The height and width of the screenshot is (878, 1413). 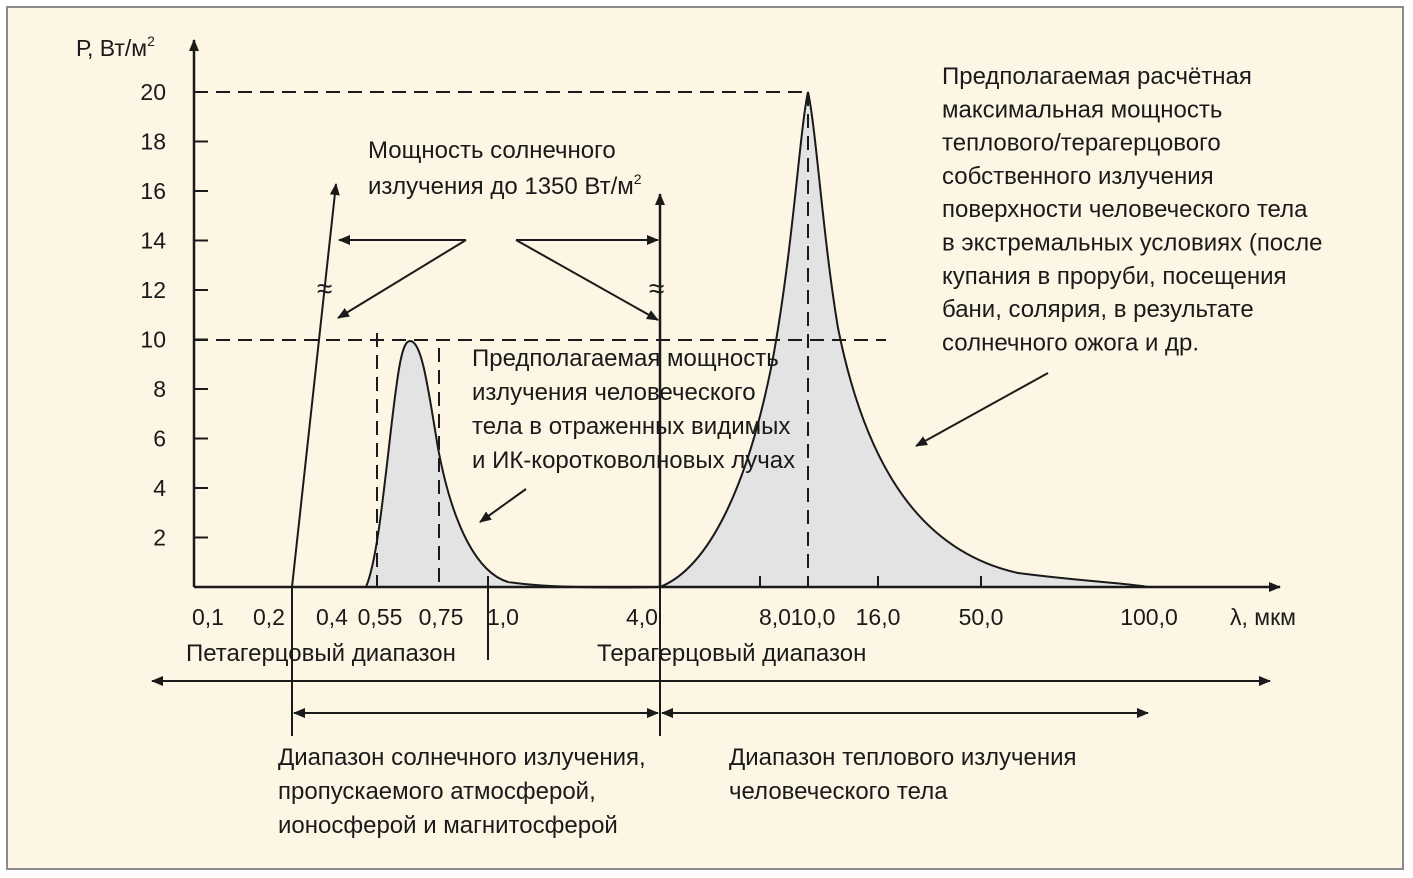 What do you see at coordinates (731, 653) in the screenshot?
I see `terahertz-range-label: Терагерцовый диапазон` at bounding box center [731, 653].